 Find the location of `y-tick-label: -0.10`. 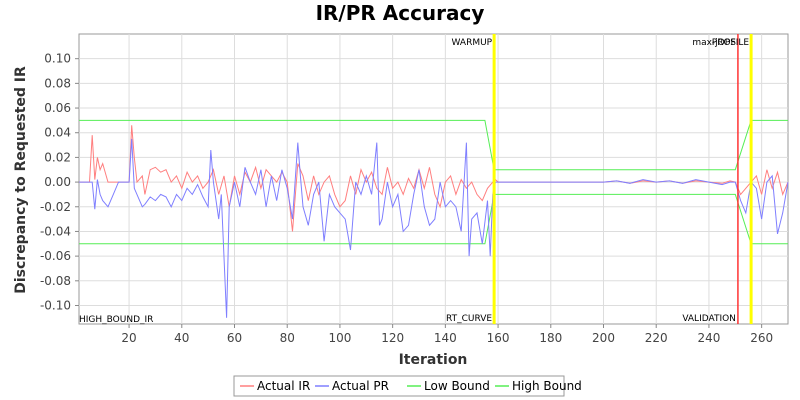

y-tick-label: -0.10 is located at coordinates (55, 305).